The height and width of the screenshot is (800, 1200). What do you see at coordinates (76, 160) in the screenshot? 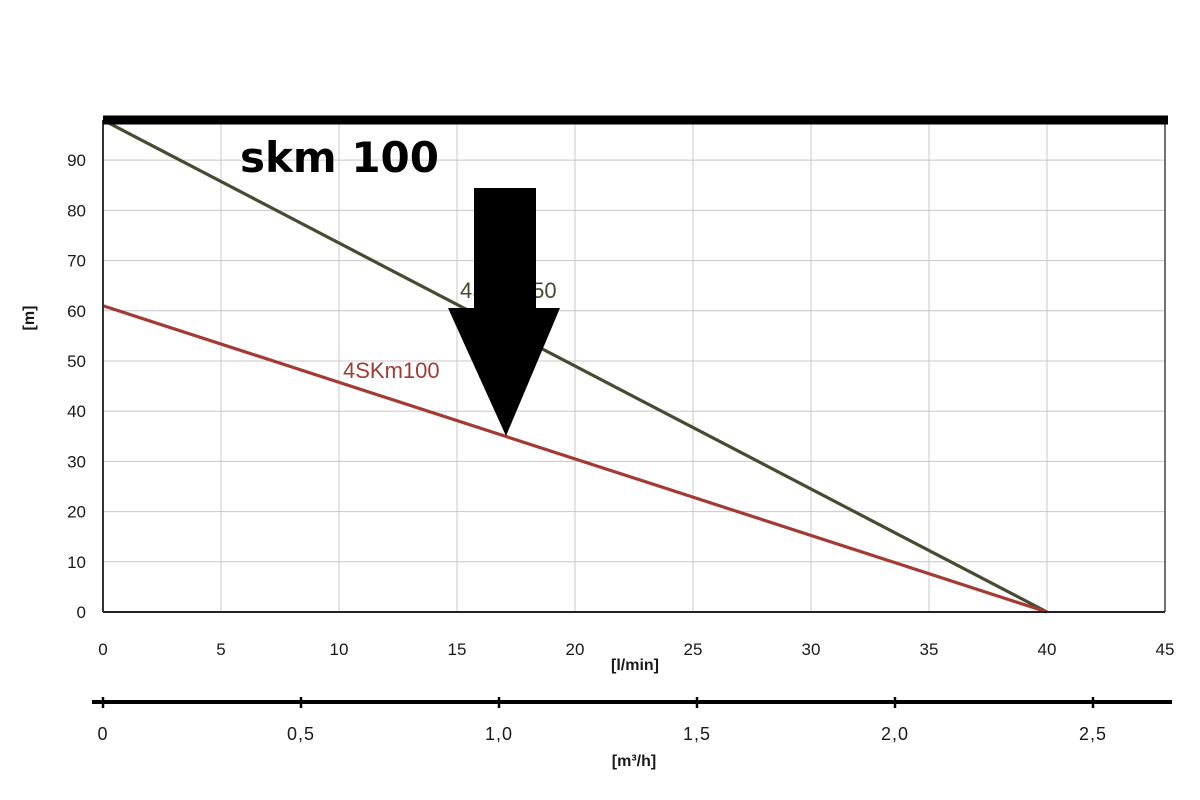
I see `y-tick-label: 90` at bounding box center [76, 160].